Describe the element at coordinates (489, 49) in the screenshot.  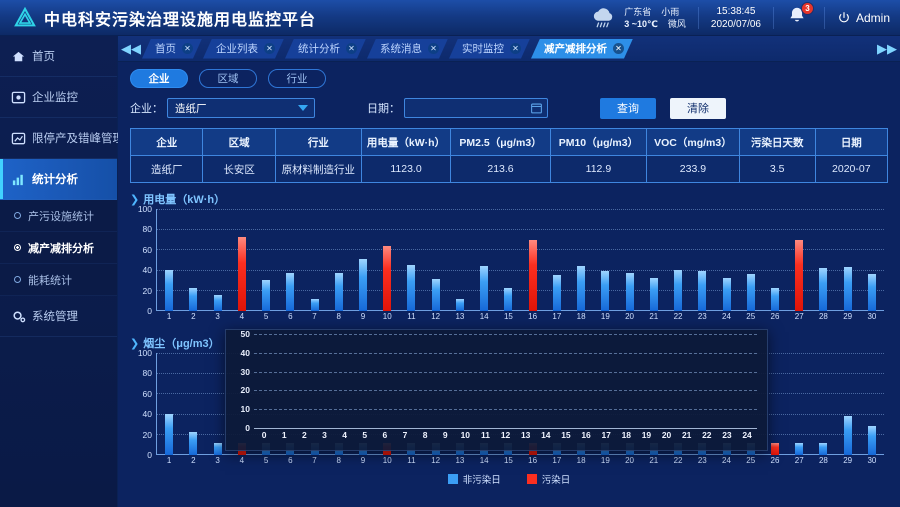
I see `tab-realtime-monitor: 实时监控 ✕` at that location.